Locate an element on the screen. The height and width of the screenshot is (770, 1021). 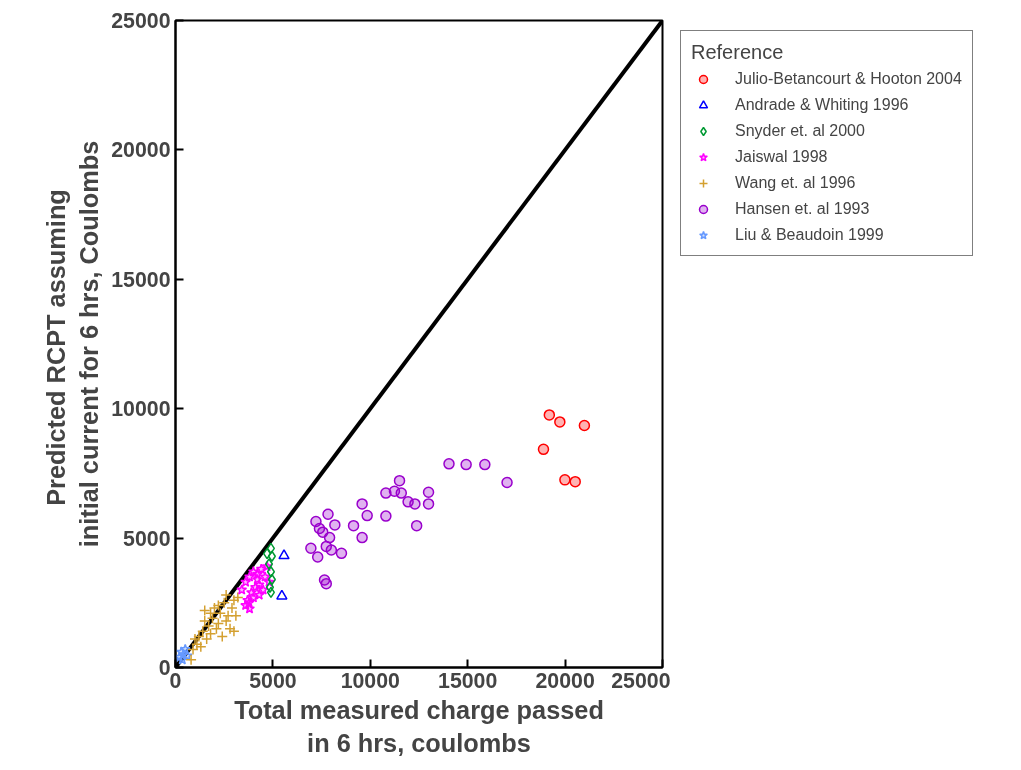
x-axis-title: Total measured charge passed in 6 hrs, coulombs is located at coordinates (419, 726).